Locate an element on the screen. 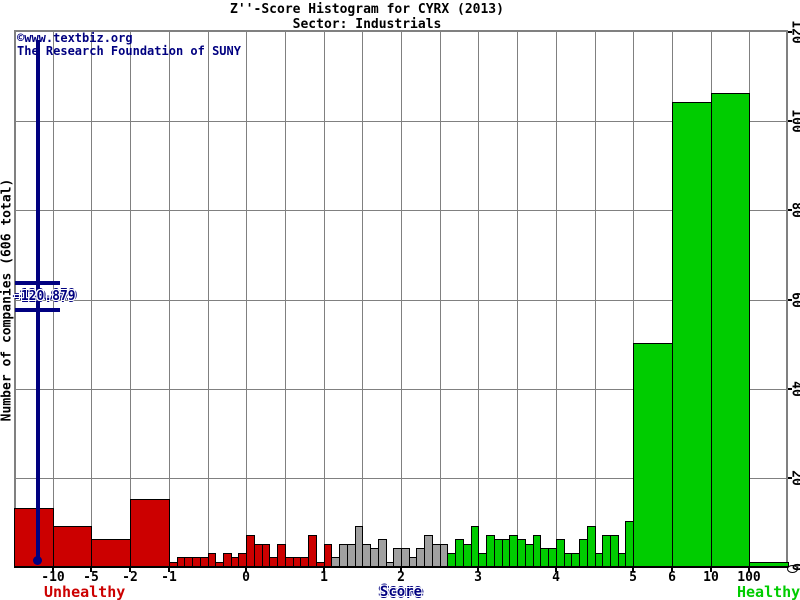 The image size is (800, 600). x-axis-title: Score is located at coordinates (401, 592).